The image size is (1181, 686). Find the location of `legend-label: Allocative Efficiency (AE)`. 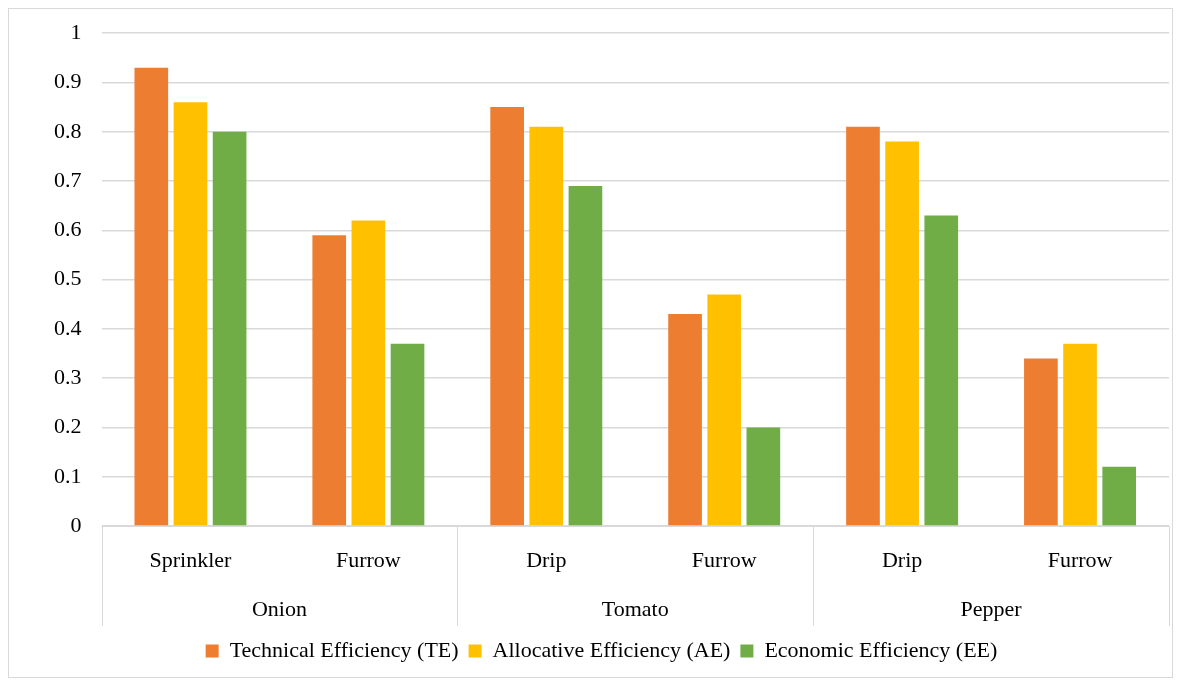

legend-label: Allocative Efficiency (AE) is located at coordinates (611, 649).